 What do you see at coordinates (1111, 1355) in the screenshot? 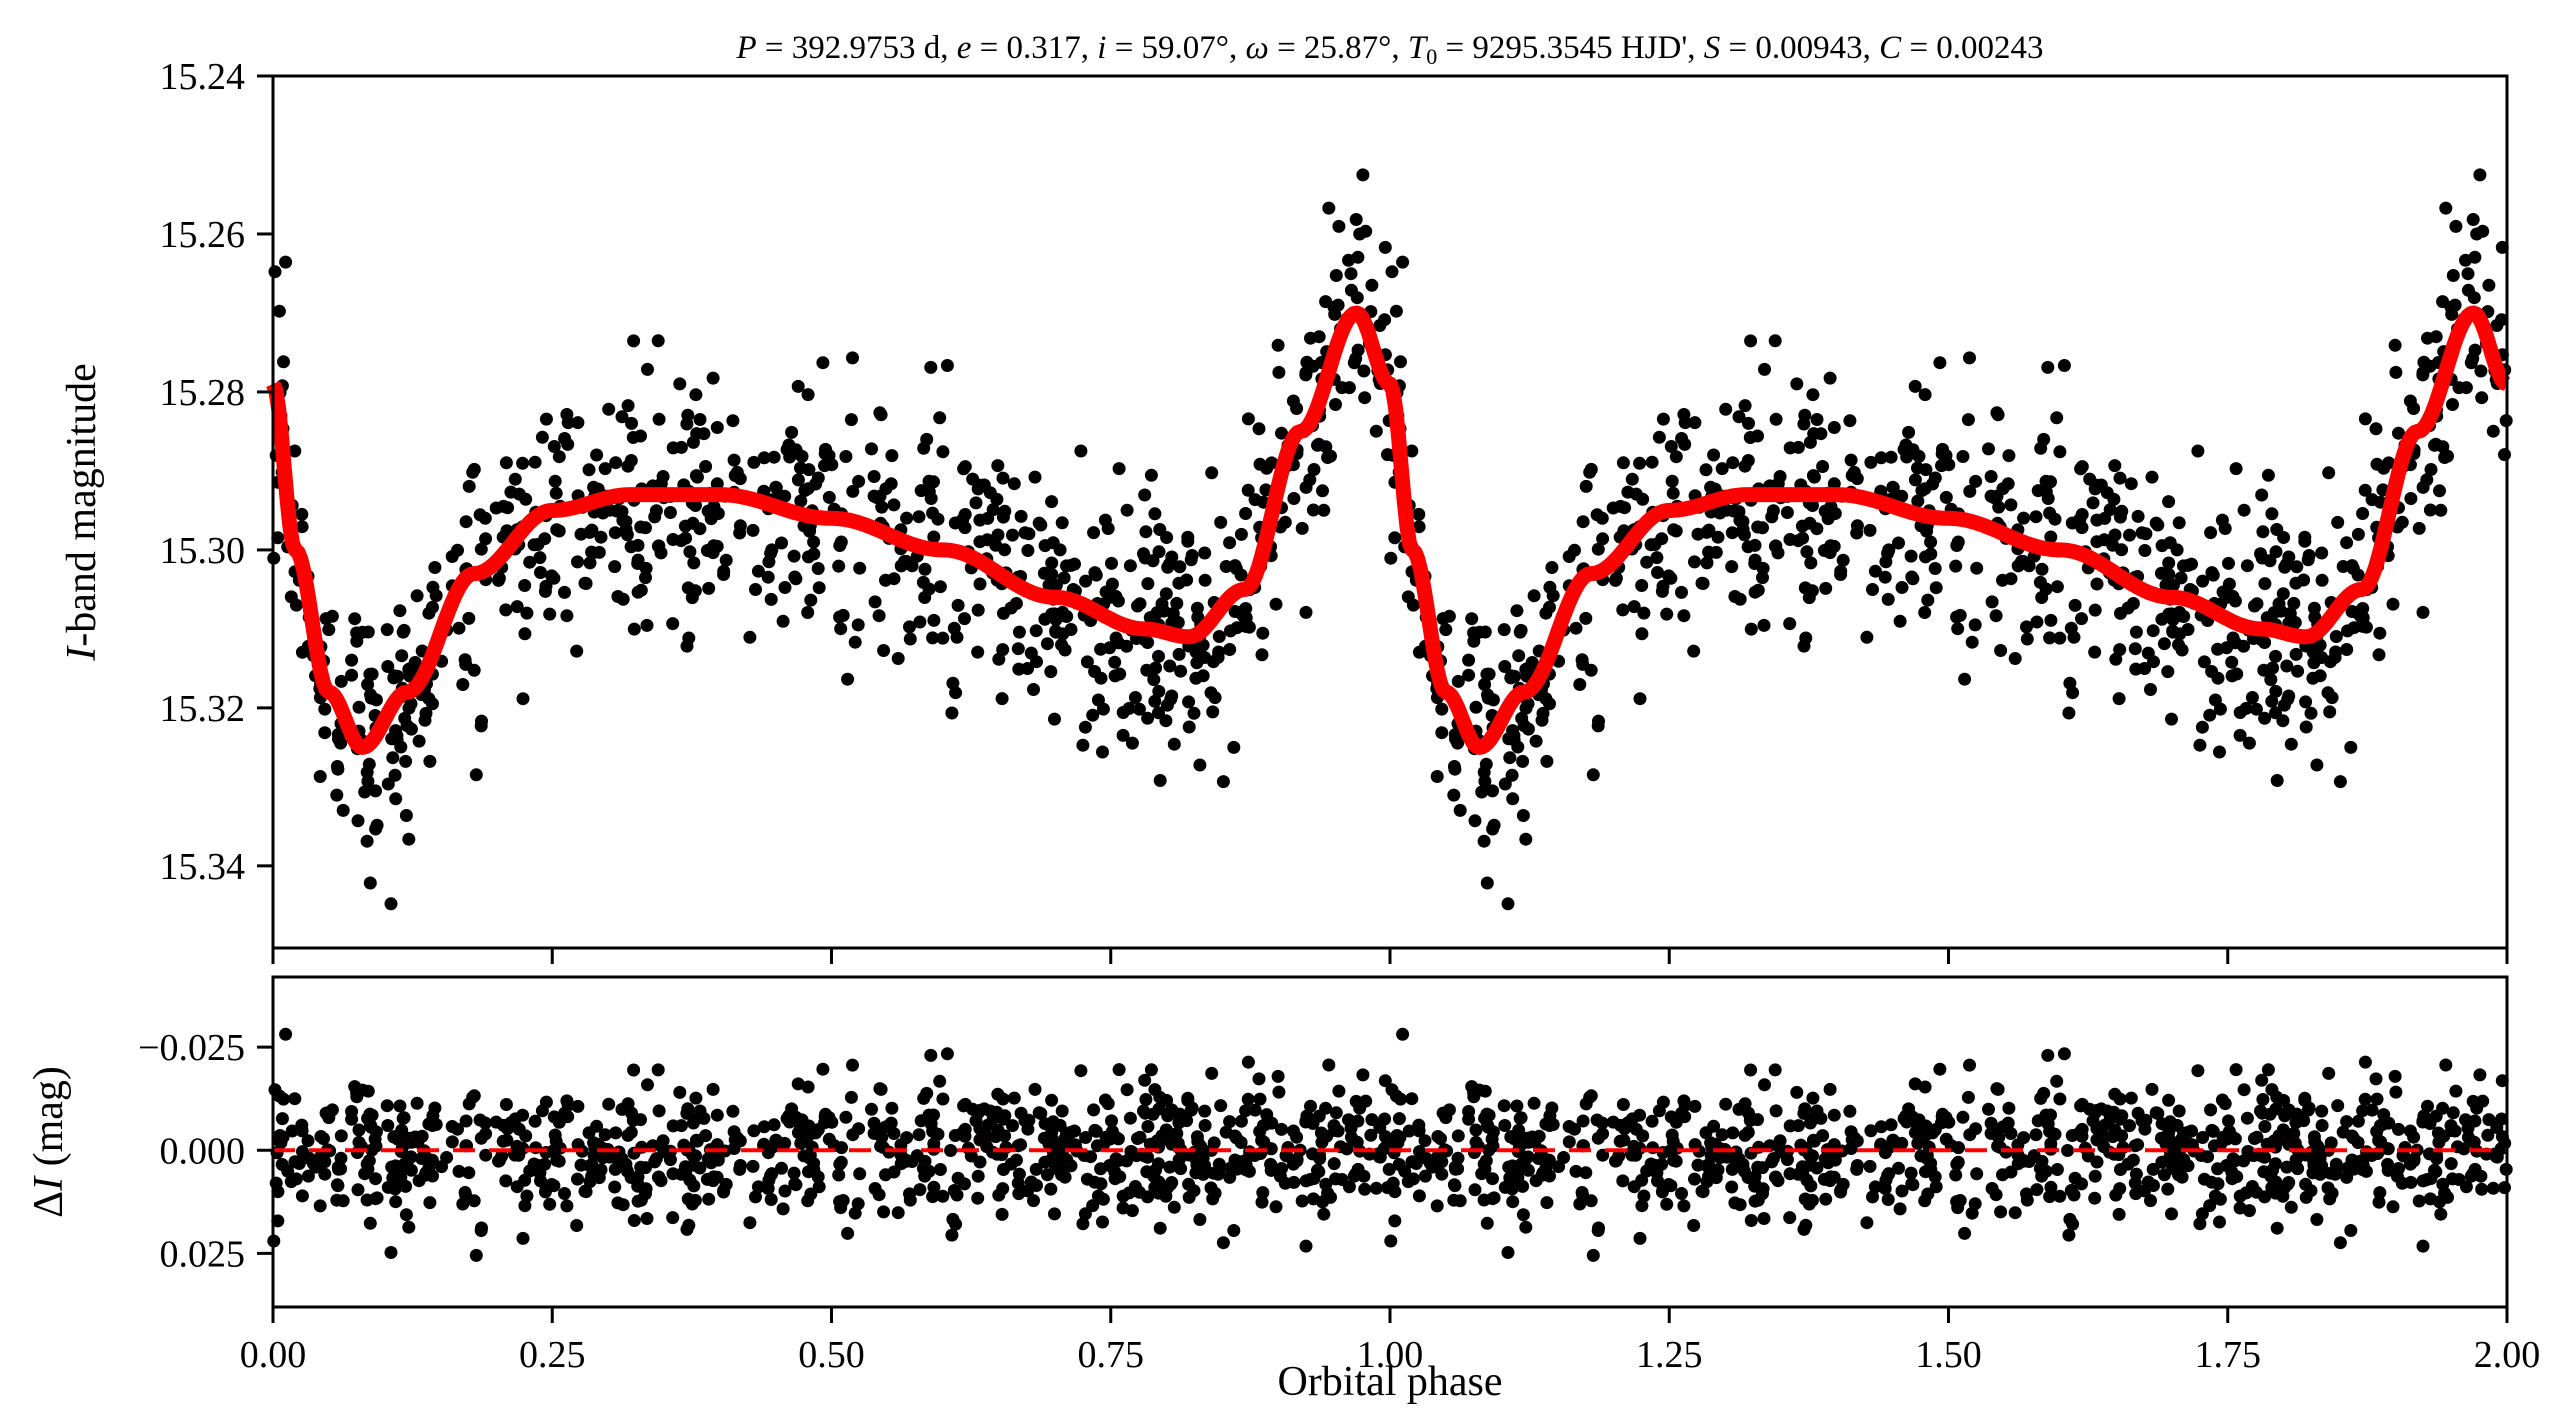
I see `x-tick-label: 0.75` at bounding box center [1111, 1355].